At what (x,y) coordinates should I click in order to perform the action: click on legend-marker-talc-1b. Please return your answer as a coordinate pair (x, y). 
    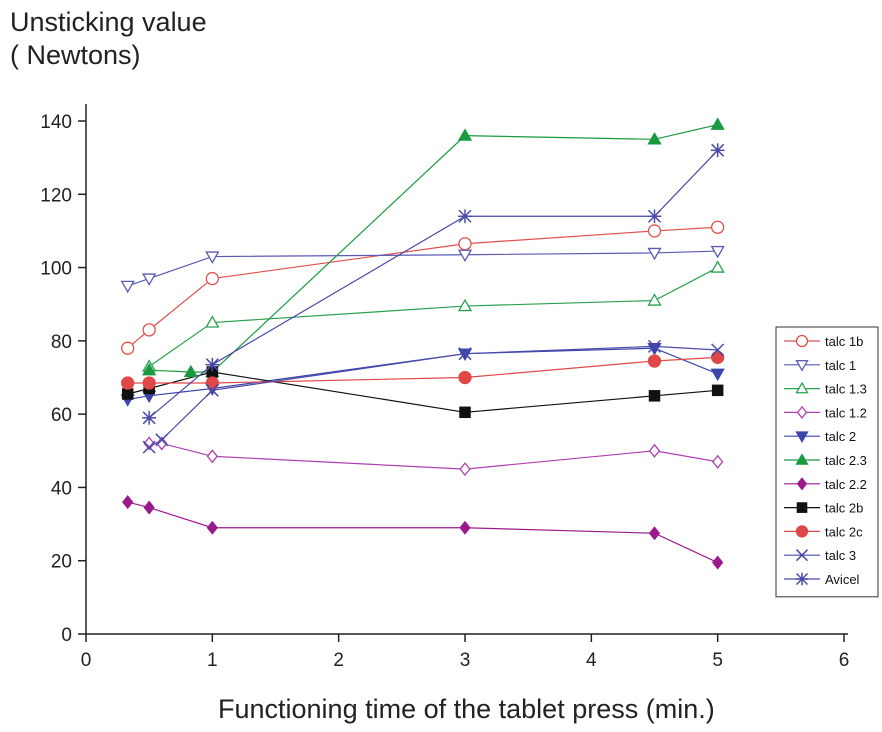
    Looking at the image, I should click on (802, 341).